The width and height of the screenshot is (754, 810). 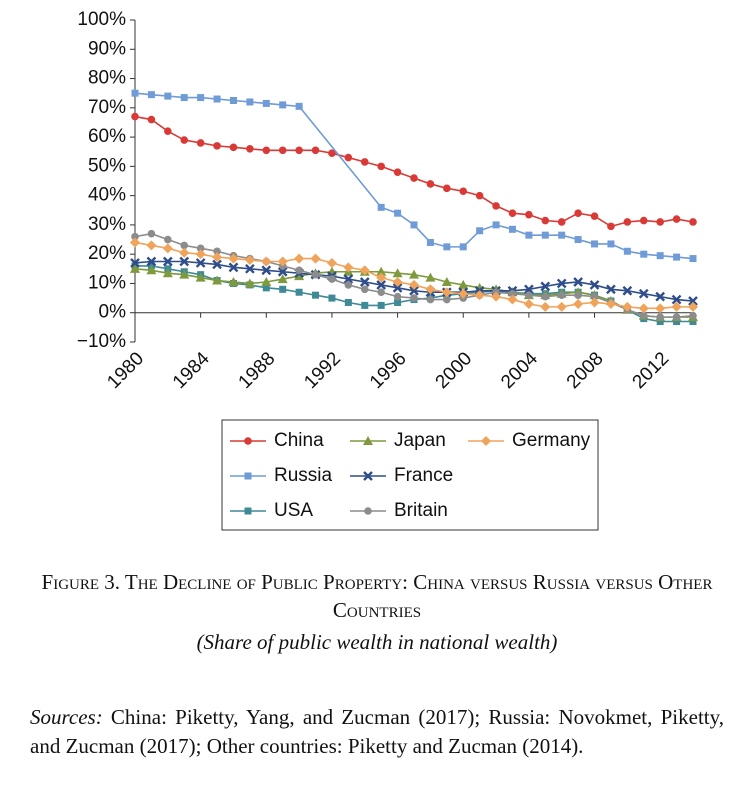 What do you see at coordinates (107, 224) in the screenshot?
I see `y-tick-label: 30%` at bounding box center [107, 224].